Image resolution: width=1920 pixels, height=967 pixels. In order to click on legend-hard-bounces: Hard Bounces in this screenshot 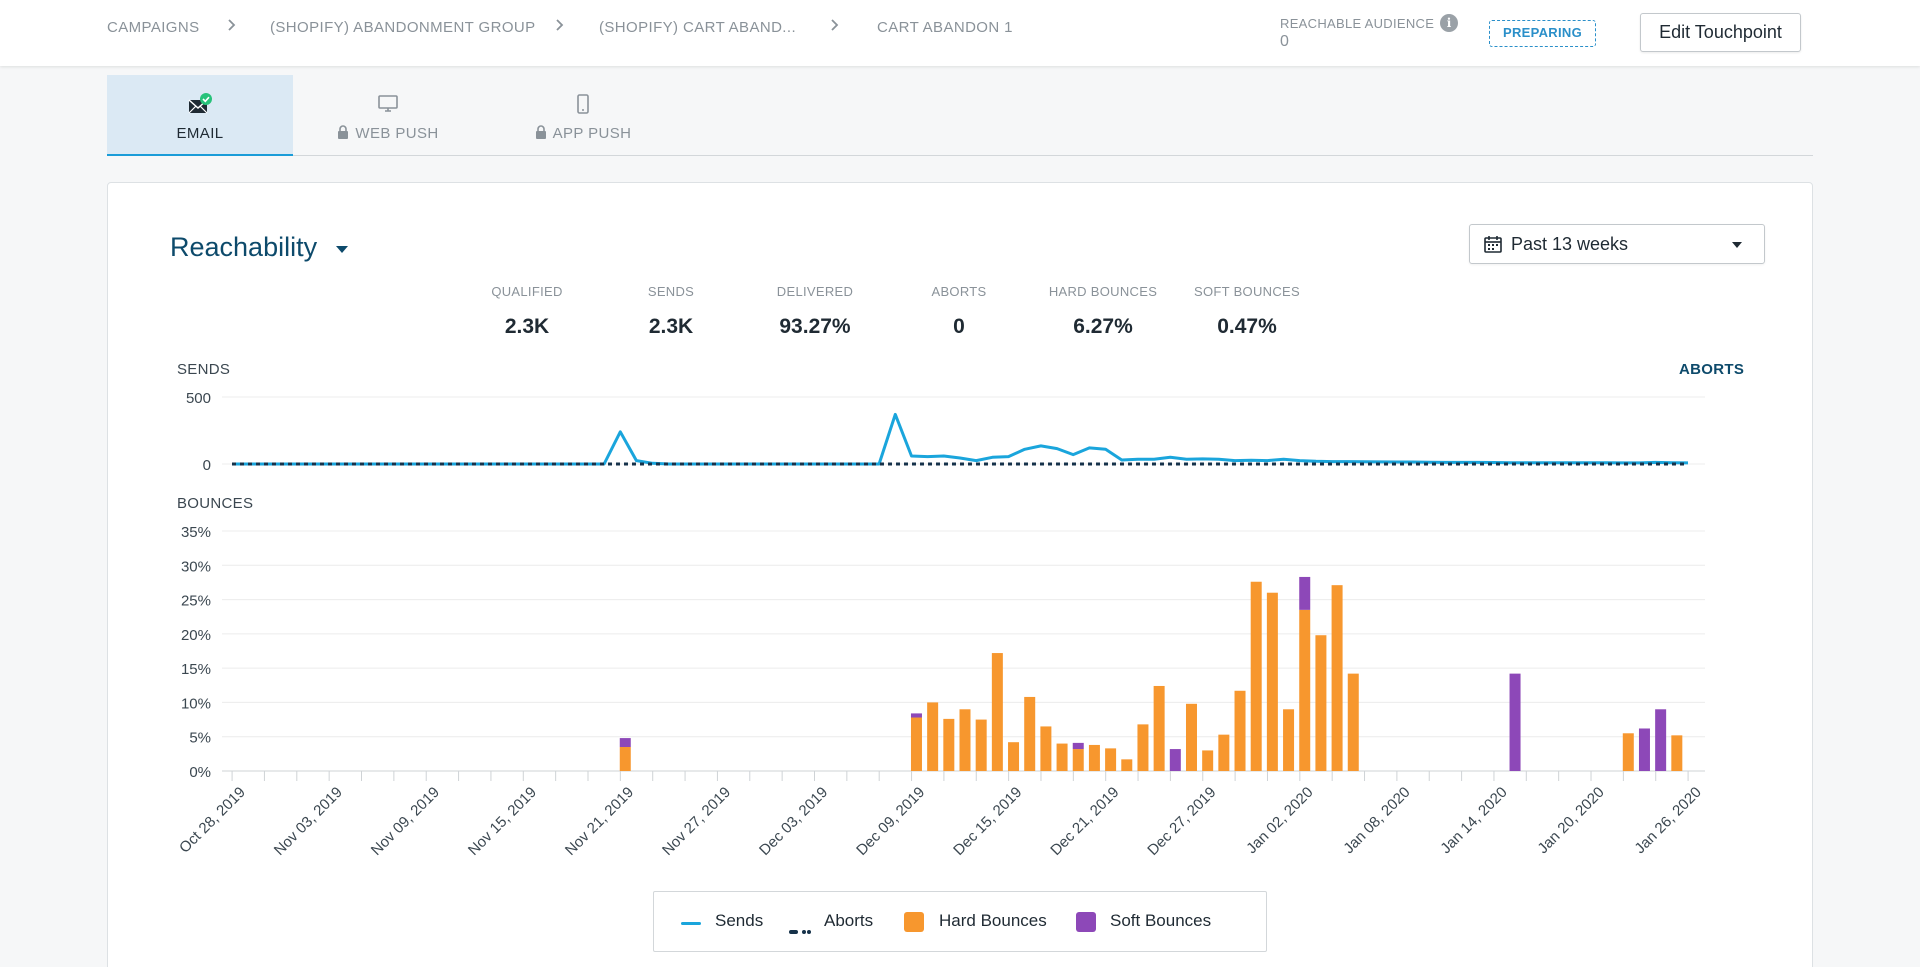, I will do `click(993, 920)`.